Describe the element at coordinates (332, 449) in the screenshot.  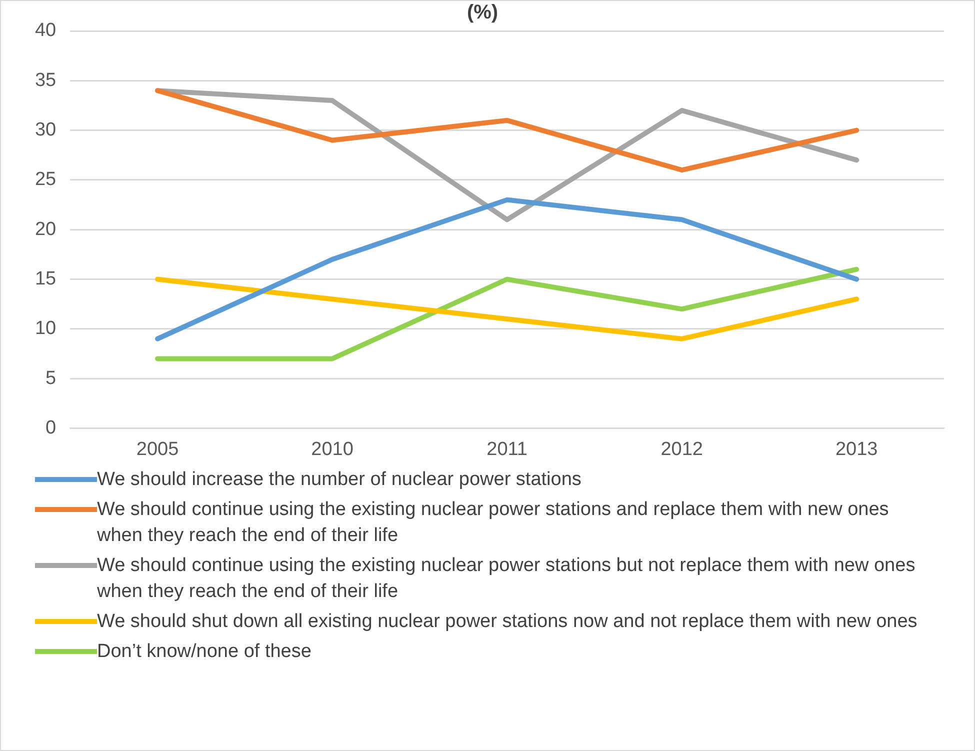
I see `x-tick-label: 2010` at that location.